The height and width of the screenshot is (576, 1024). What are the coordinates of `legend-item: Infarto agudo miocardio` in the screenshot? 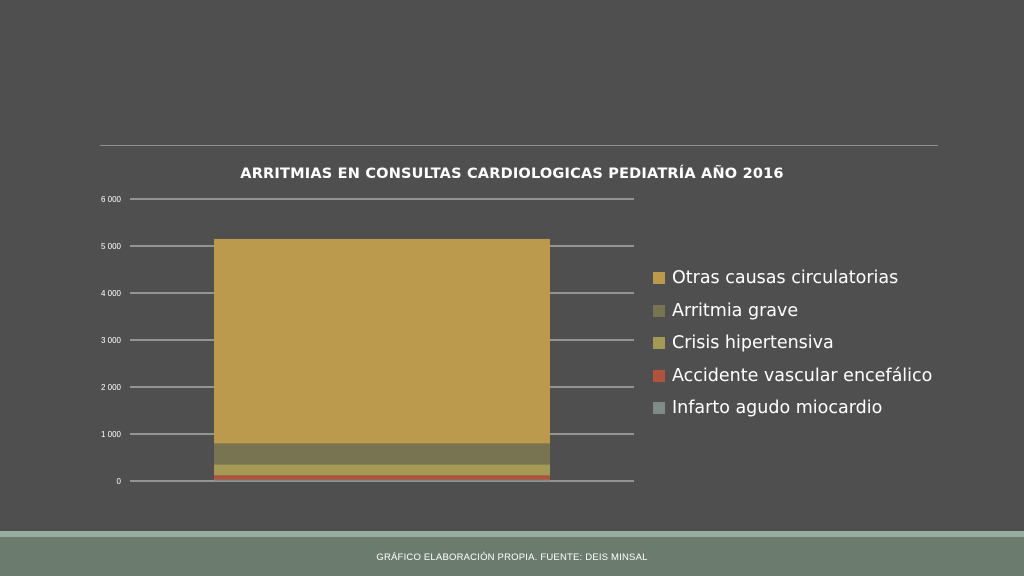 It's located at (792, 408).